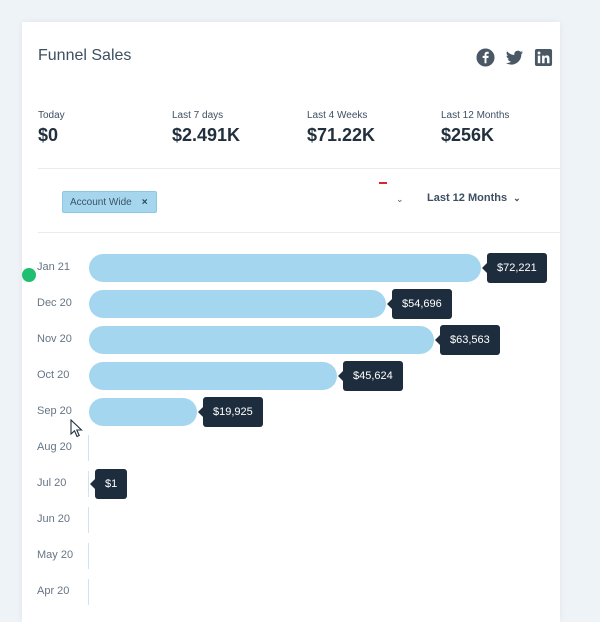  Describe the element at coordinates (53, 375) in the screenshot. I see `row-label: Oct 20` at that location.